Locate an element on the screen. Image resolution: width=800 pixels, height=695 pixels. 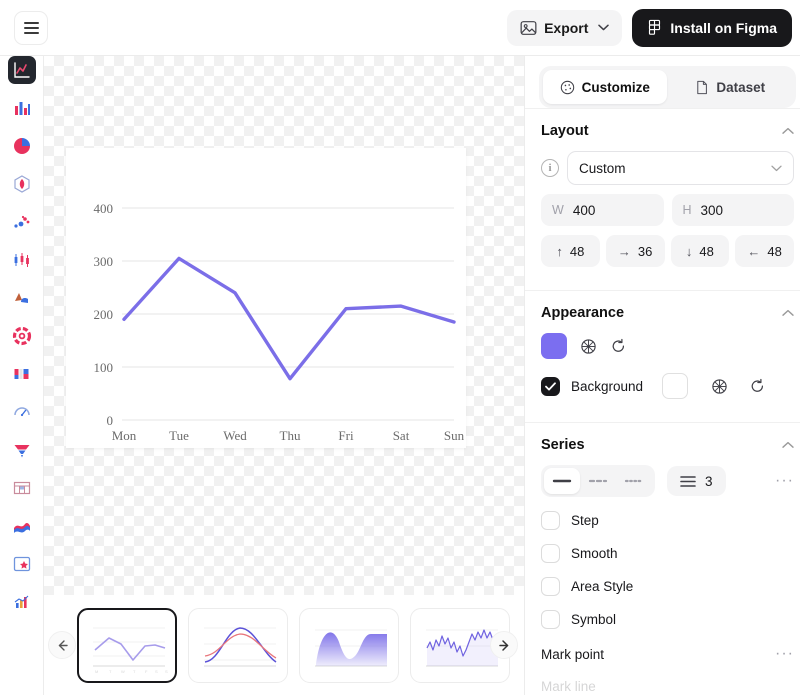
background-palette-button is located at coordinates (719, 386).